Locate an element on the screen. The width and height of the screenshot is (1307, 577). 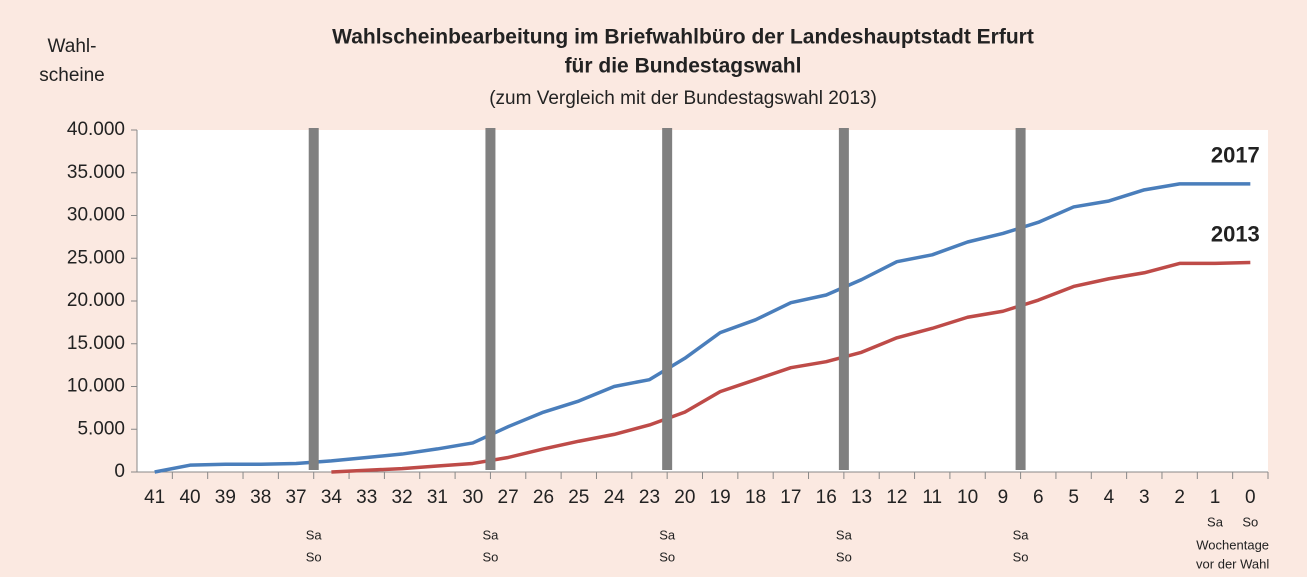
x-tick-label: 12 is located at coordinates (896, 497).